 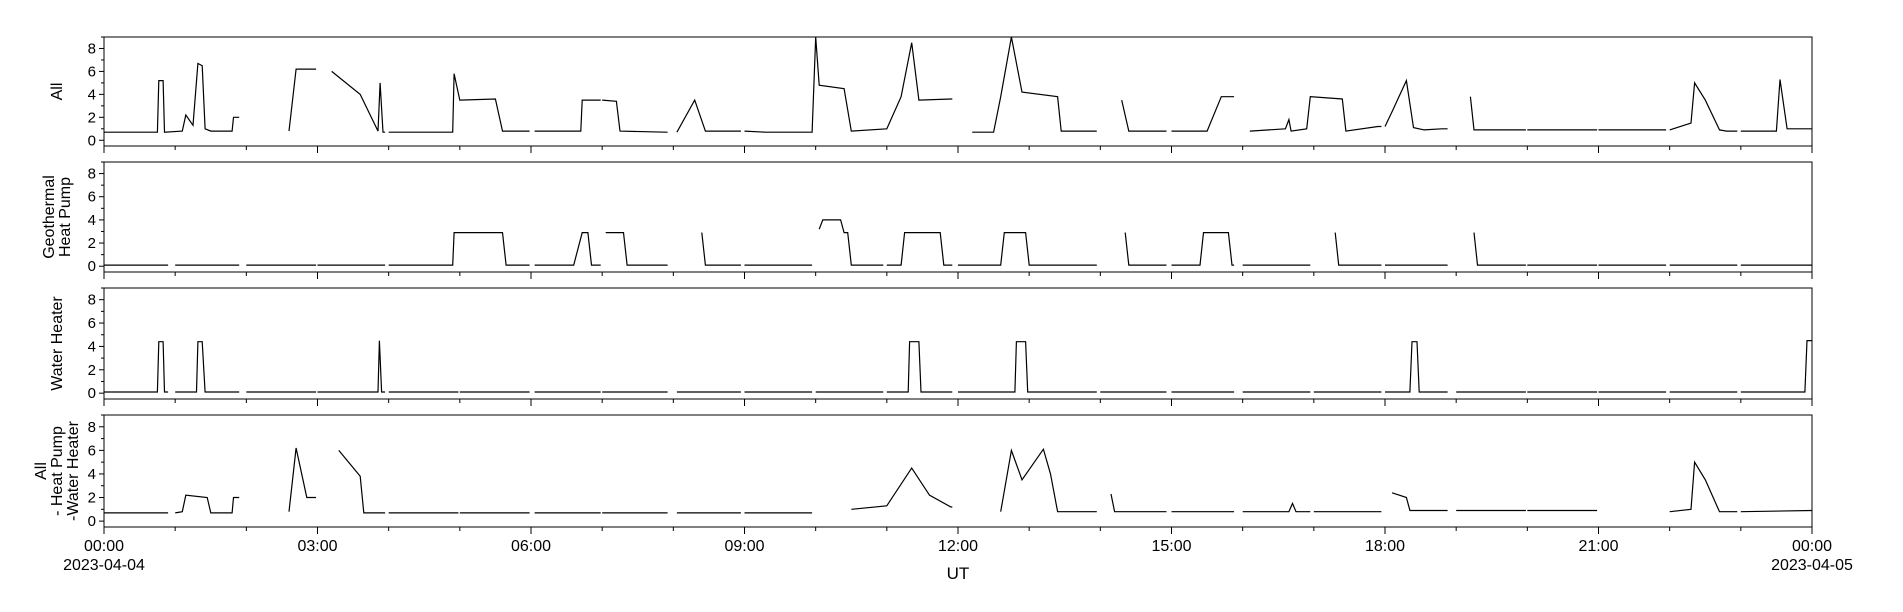 What do you see at coordinates (92, 220) in the screenshot?
I see `panel-2-y-tick-label: 4` at bounding box center [92, 220].